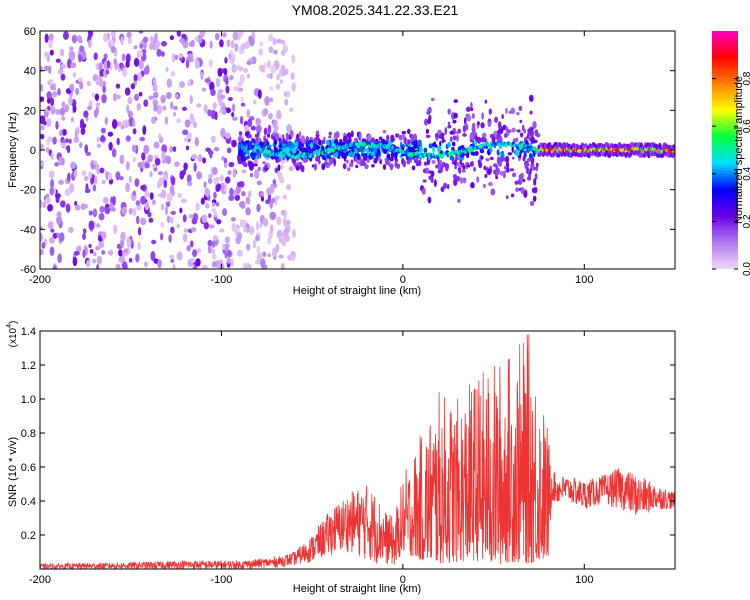  What do you see at coordinates (33, 151) in the screenshot?
I see `spectrogram-y-tick-label: 0` at bounding box center [33, 151].